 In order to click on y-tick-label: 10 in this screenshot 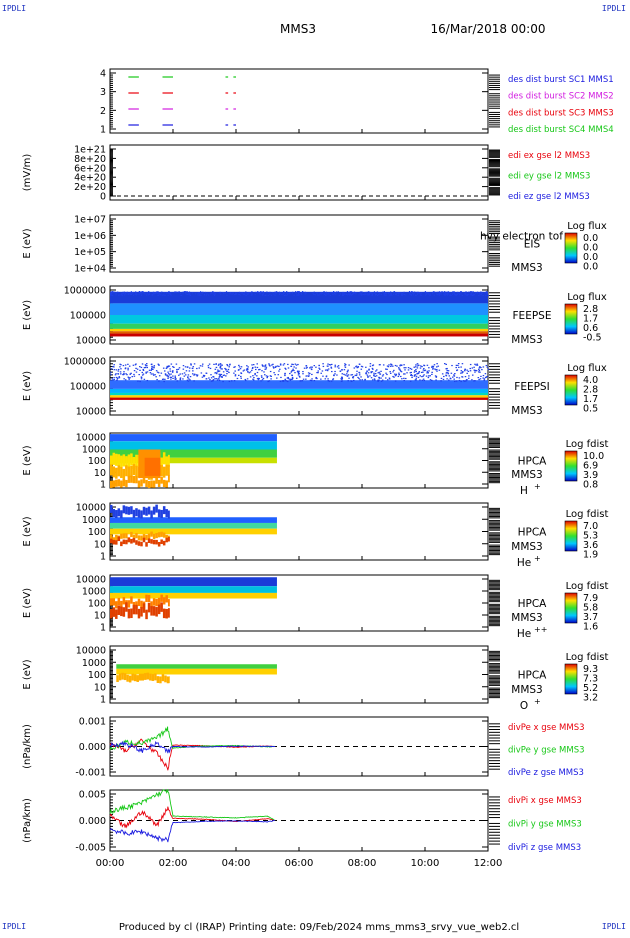, I will do `click(100, 687)`.